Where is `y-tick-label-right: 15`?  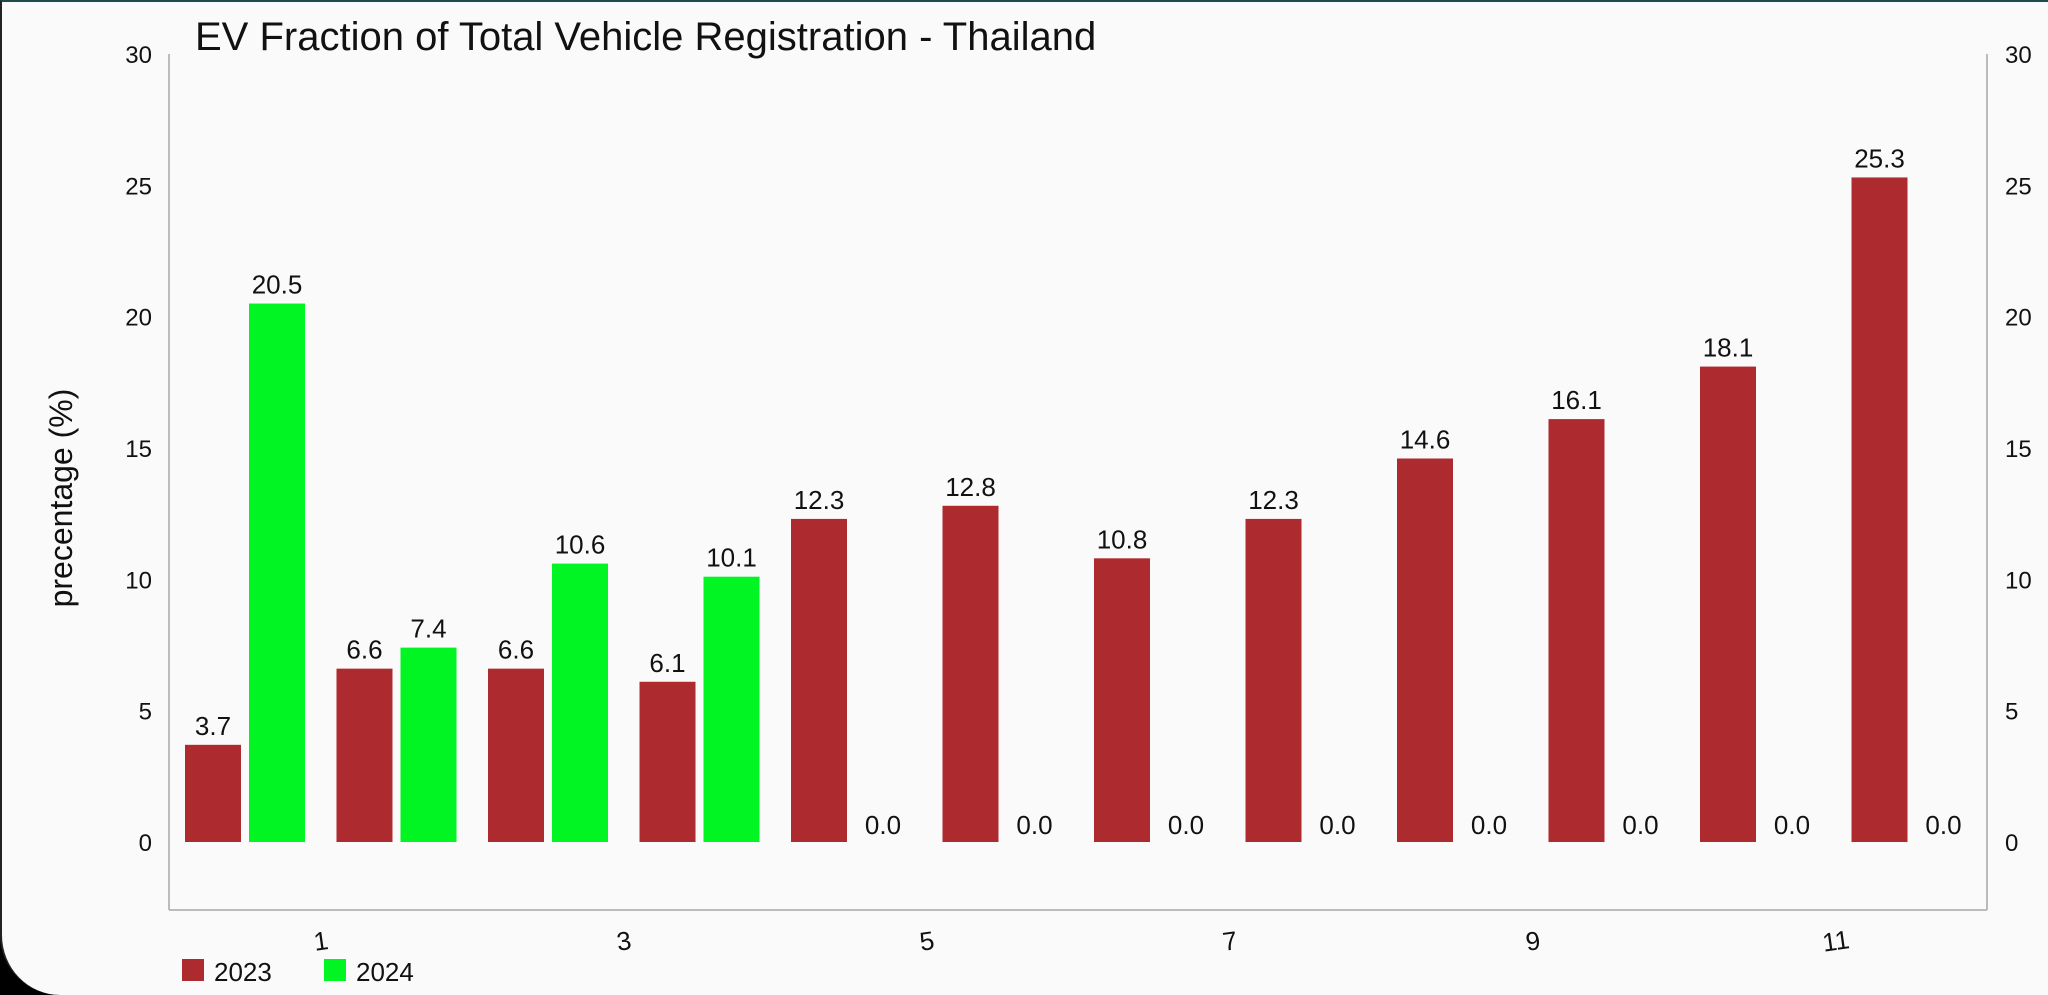 y-tick-label-right: 15 is located at coordinates (2018, 449).